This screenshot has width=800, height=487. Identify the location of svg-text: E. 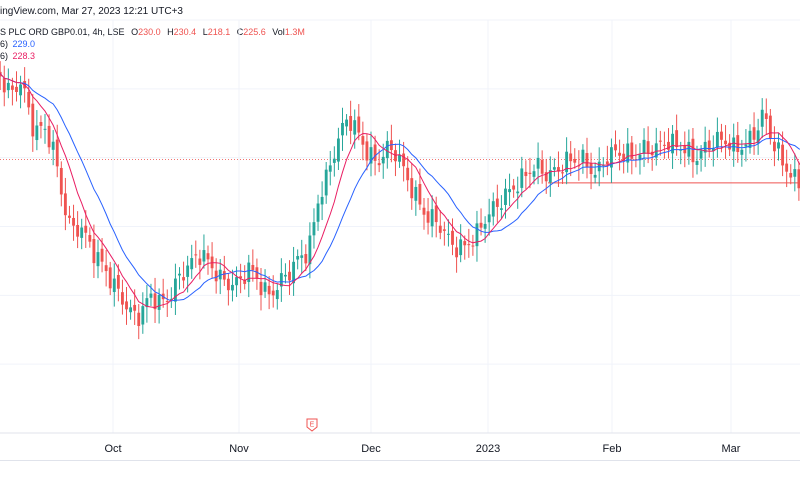
(312, 425).